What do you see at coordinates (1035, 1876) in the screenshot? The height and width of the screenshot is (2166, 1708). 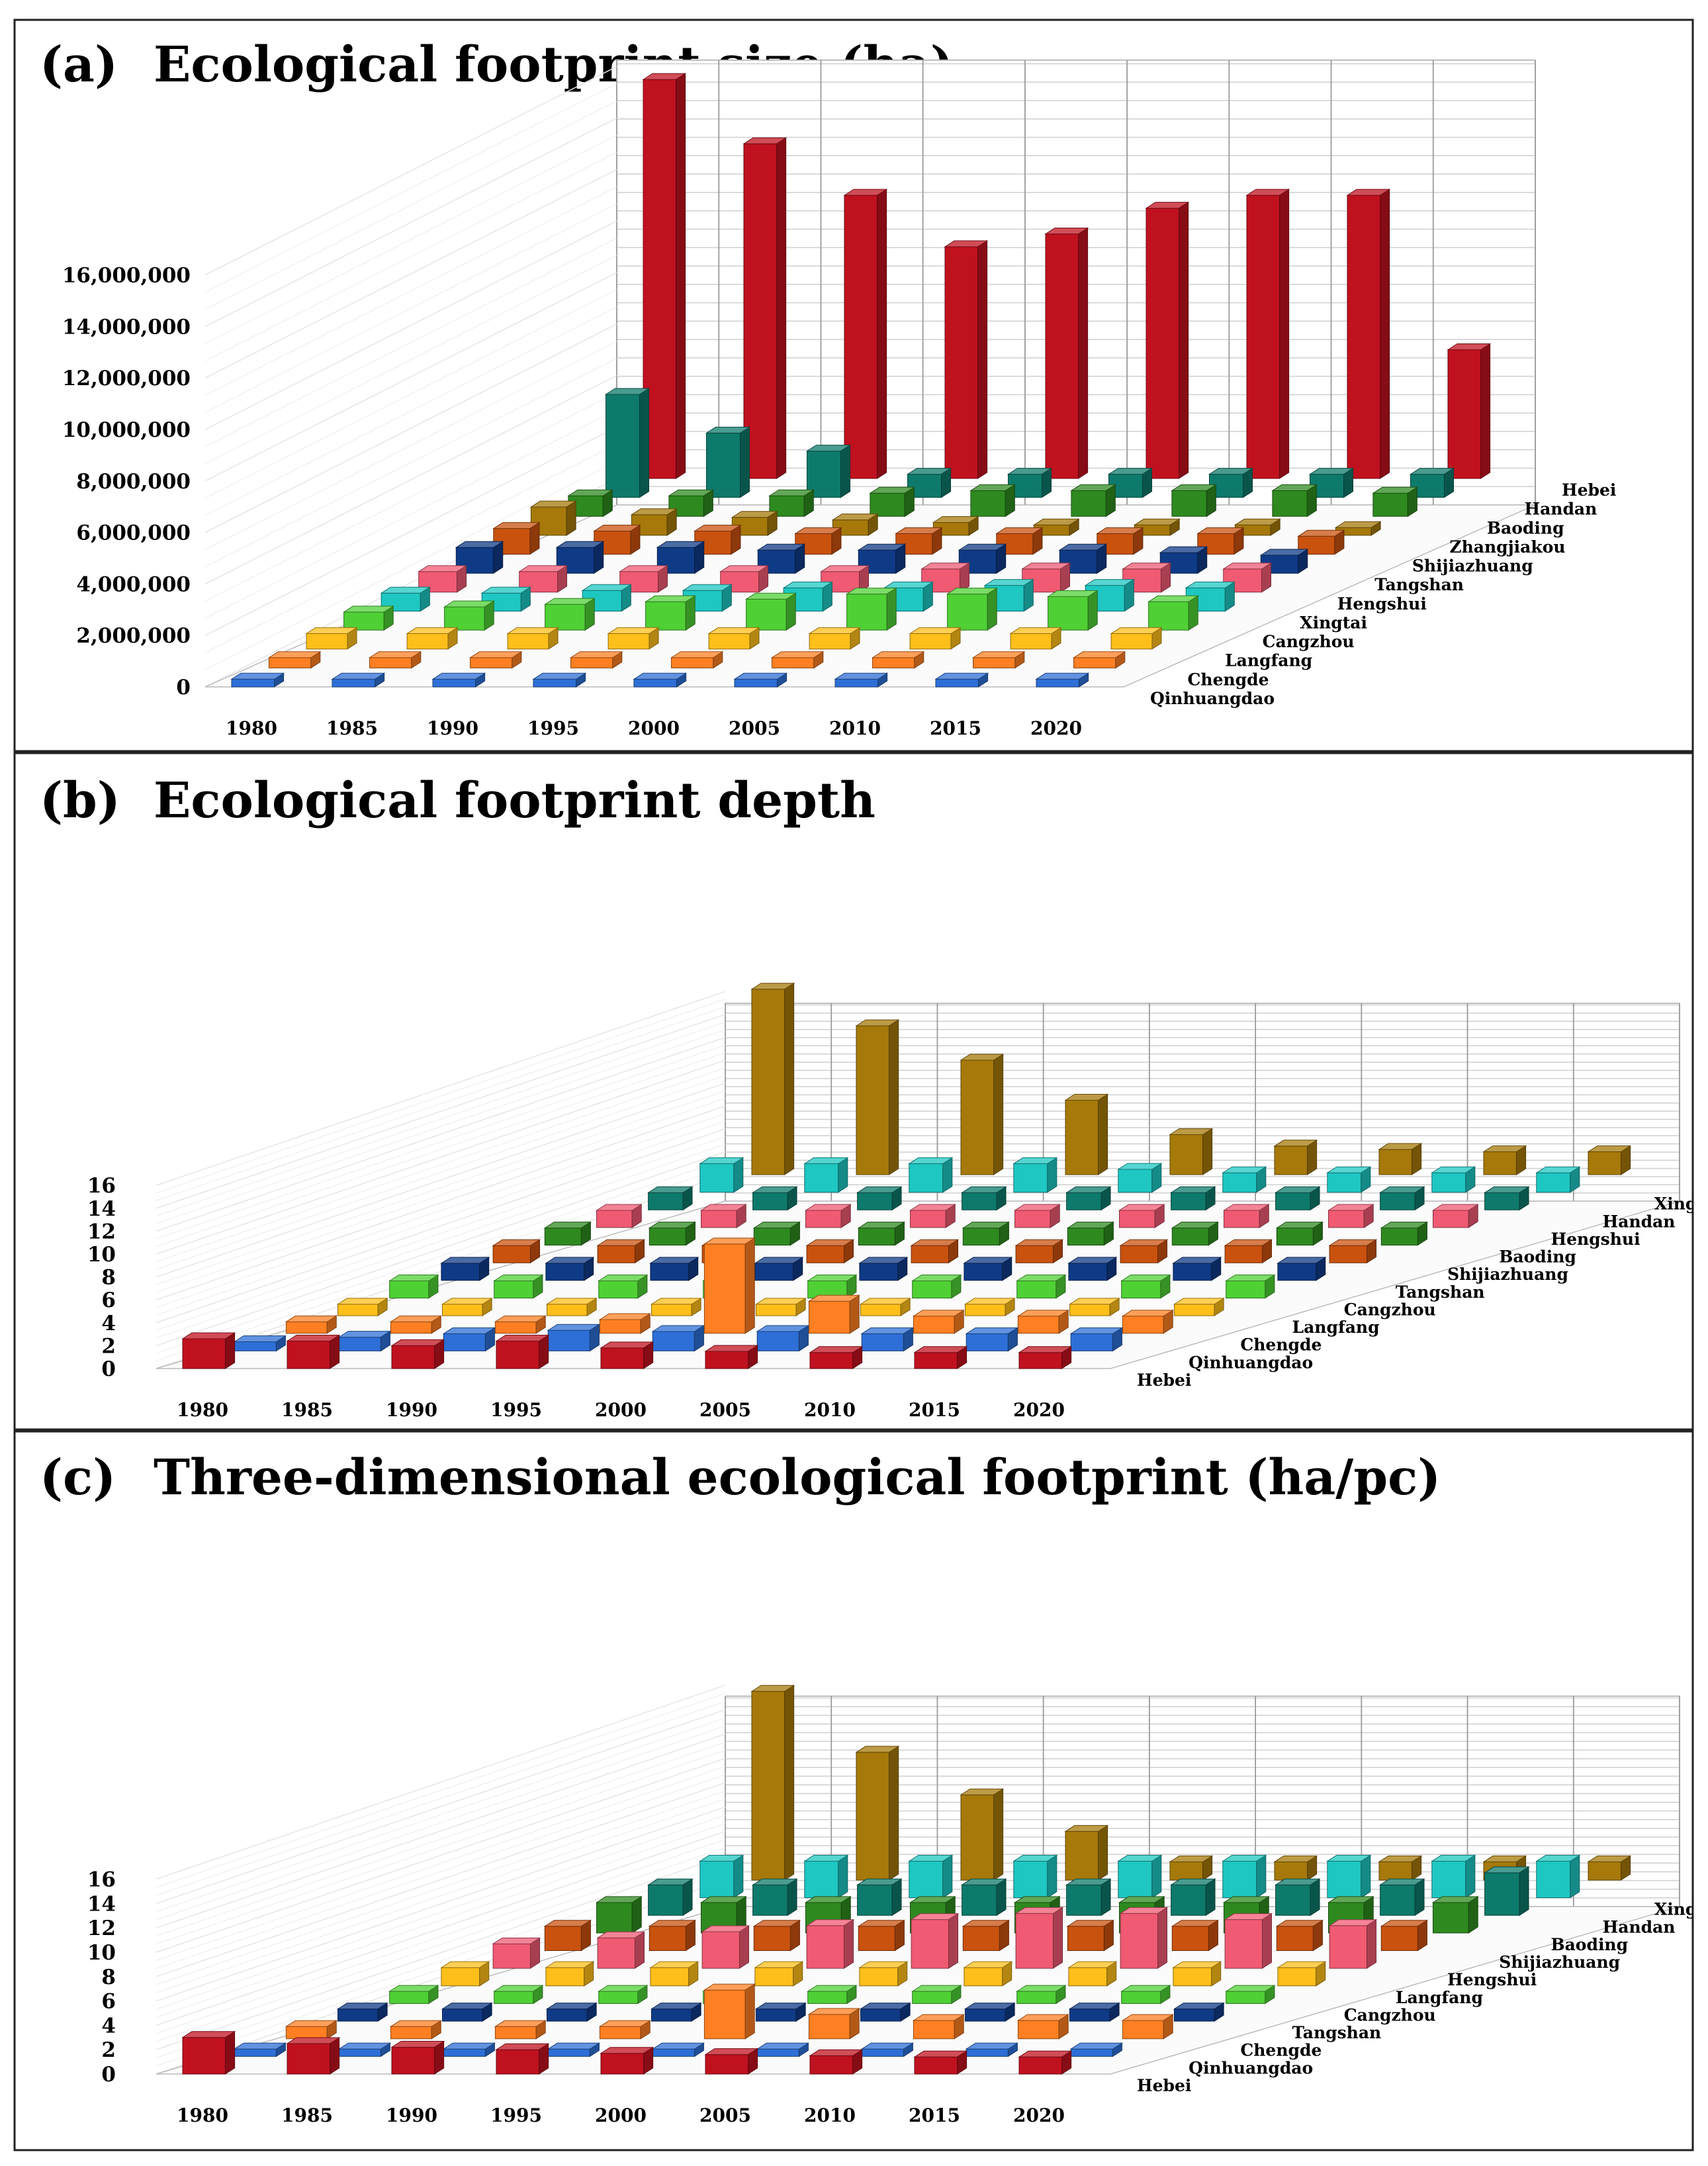 I see `bar-xingtai-1995` at bounding box center [1035, 1876].